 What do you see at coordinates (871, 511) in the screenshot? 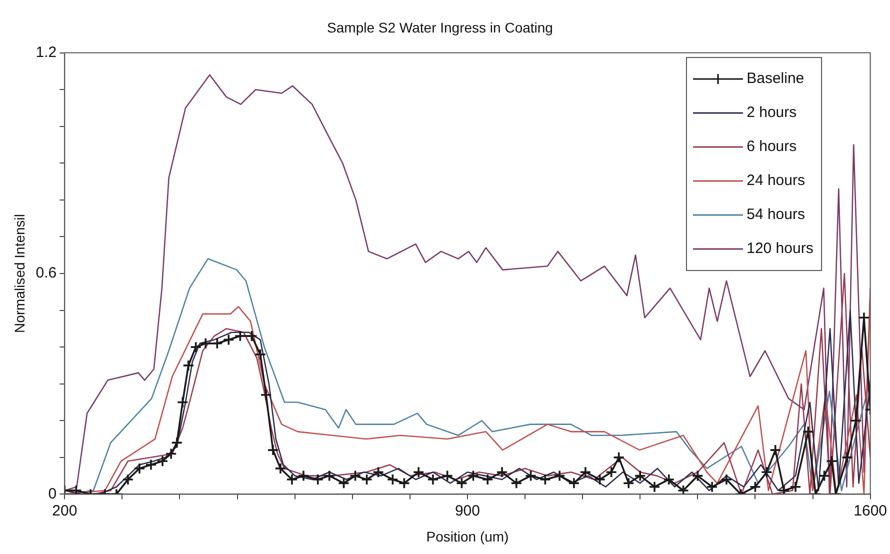
I see `x-tick-label: 1600` at bounding box center [871, 511].